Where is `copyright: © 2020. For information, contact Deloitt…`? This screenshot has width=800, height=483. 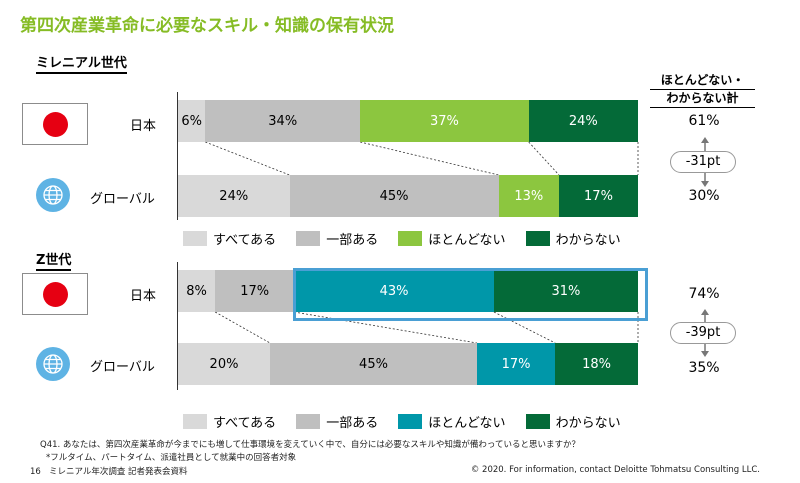
copyright: © 2020. For information, contact Deloitt… is located at coordinates (615, 470).